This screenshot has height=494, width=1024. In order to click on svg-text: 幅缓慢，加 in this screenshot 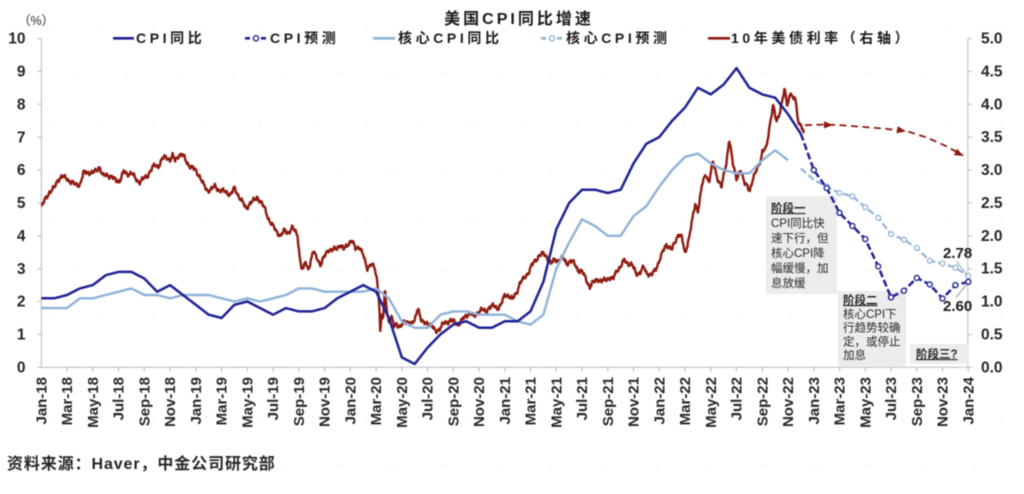, I will do `click(800, 268)`.